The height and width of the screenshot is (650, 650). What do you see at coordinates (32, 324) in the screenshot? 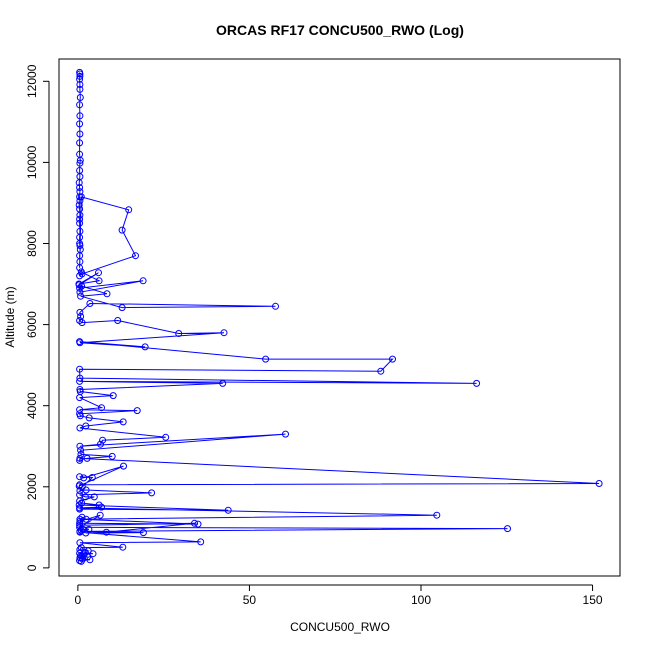
I see `y-tick-label: 6000` at bounding box center [32, 324].